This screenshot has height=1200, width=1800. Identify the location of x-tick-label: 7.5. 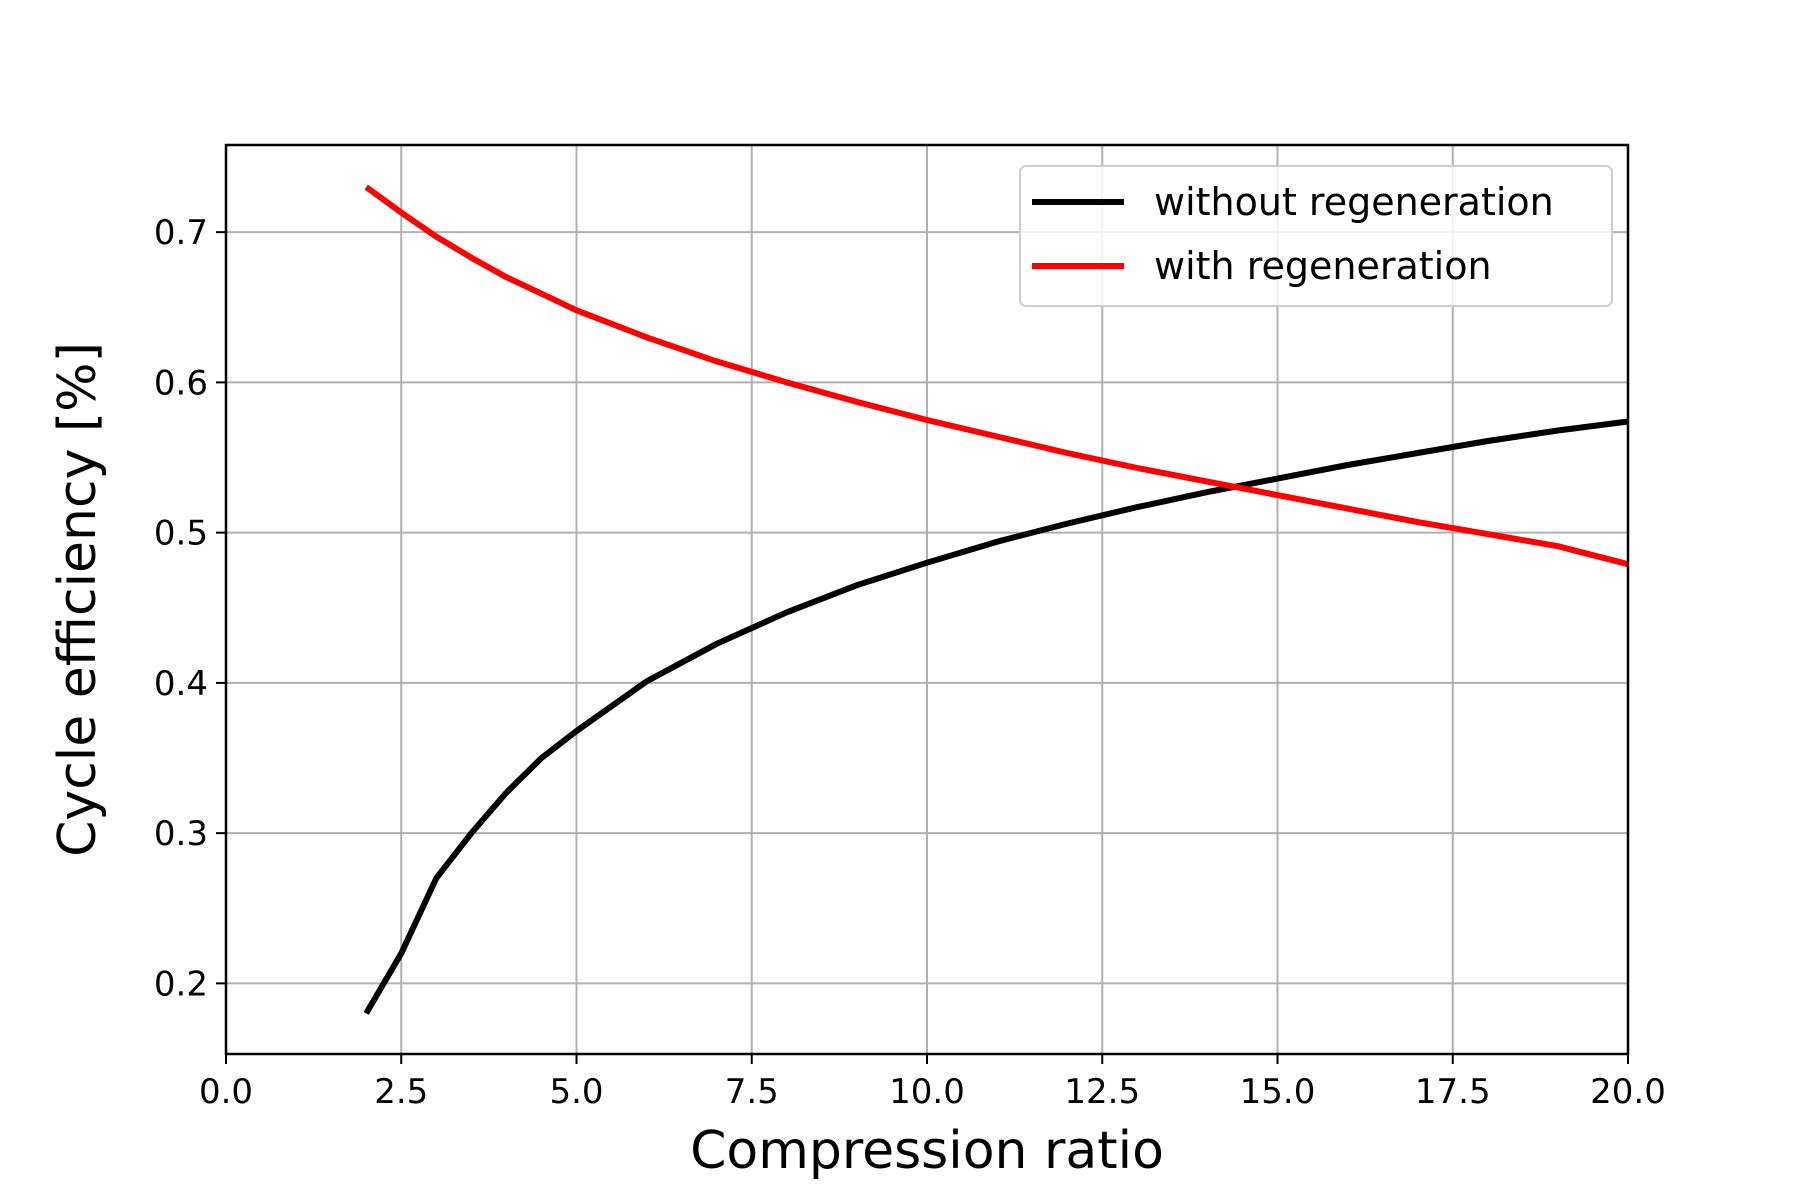
(752, 1092).